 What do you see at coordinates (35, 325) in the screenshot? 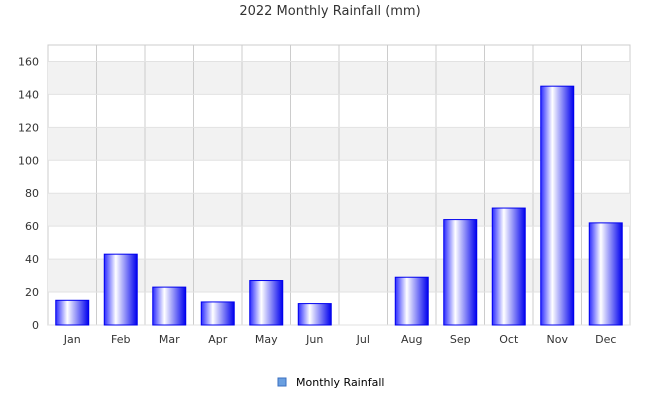
I see `y-tick-label: 0` at bounding box center [35, 325].